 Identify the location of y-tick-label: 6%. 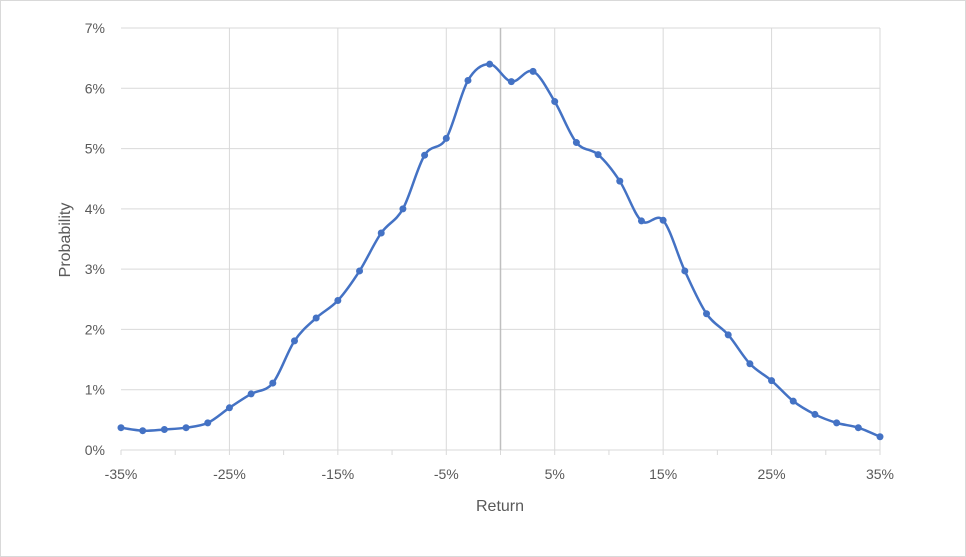
(95, 88).